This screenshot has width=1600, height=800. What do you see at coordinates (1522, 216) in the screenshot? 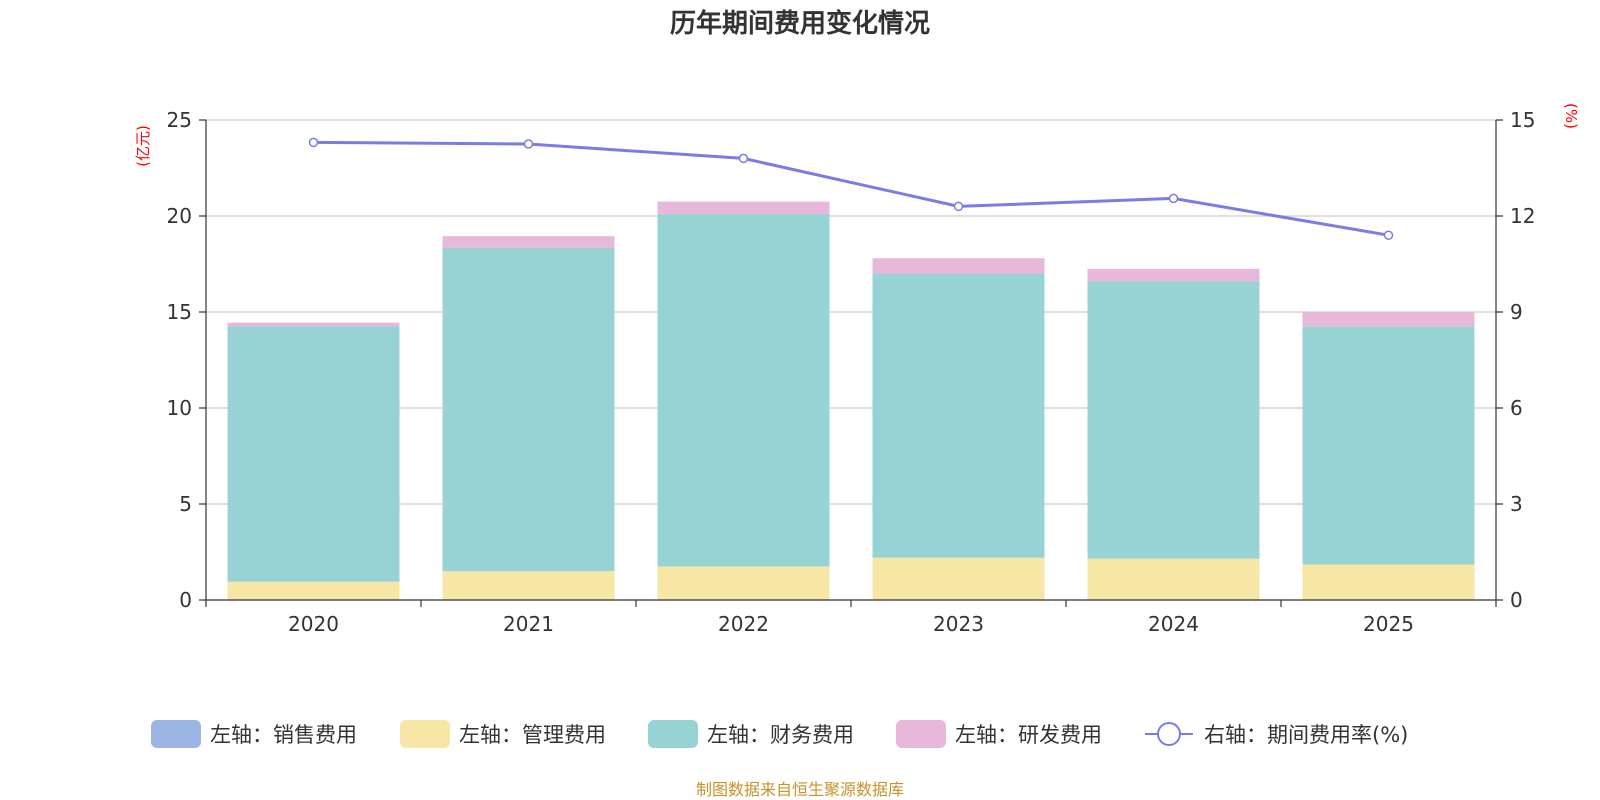
I see `right-axis-tick-label: 12` at bounding box center [1522, 216].